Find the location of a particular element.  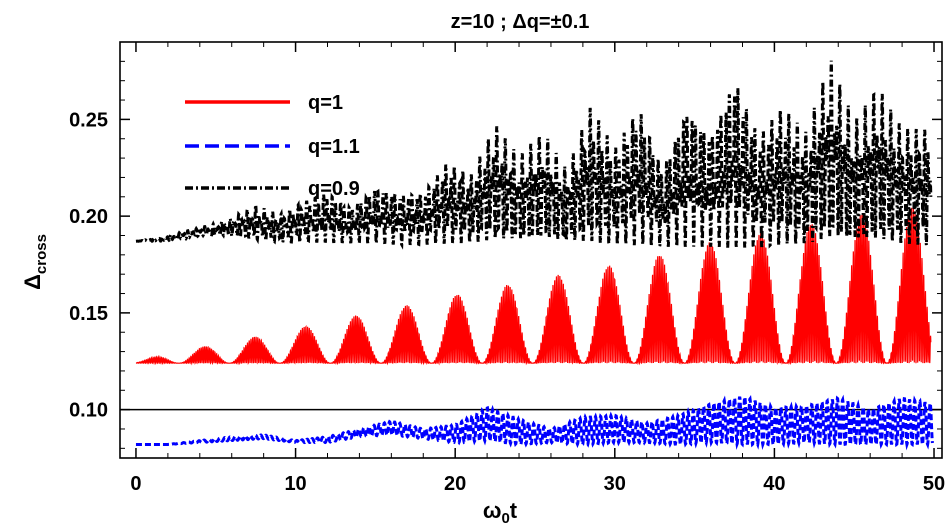

legend-label-0: q=1 is located at coordinates (325, 103).